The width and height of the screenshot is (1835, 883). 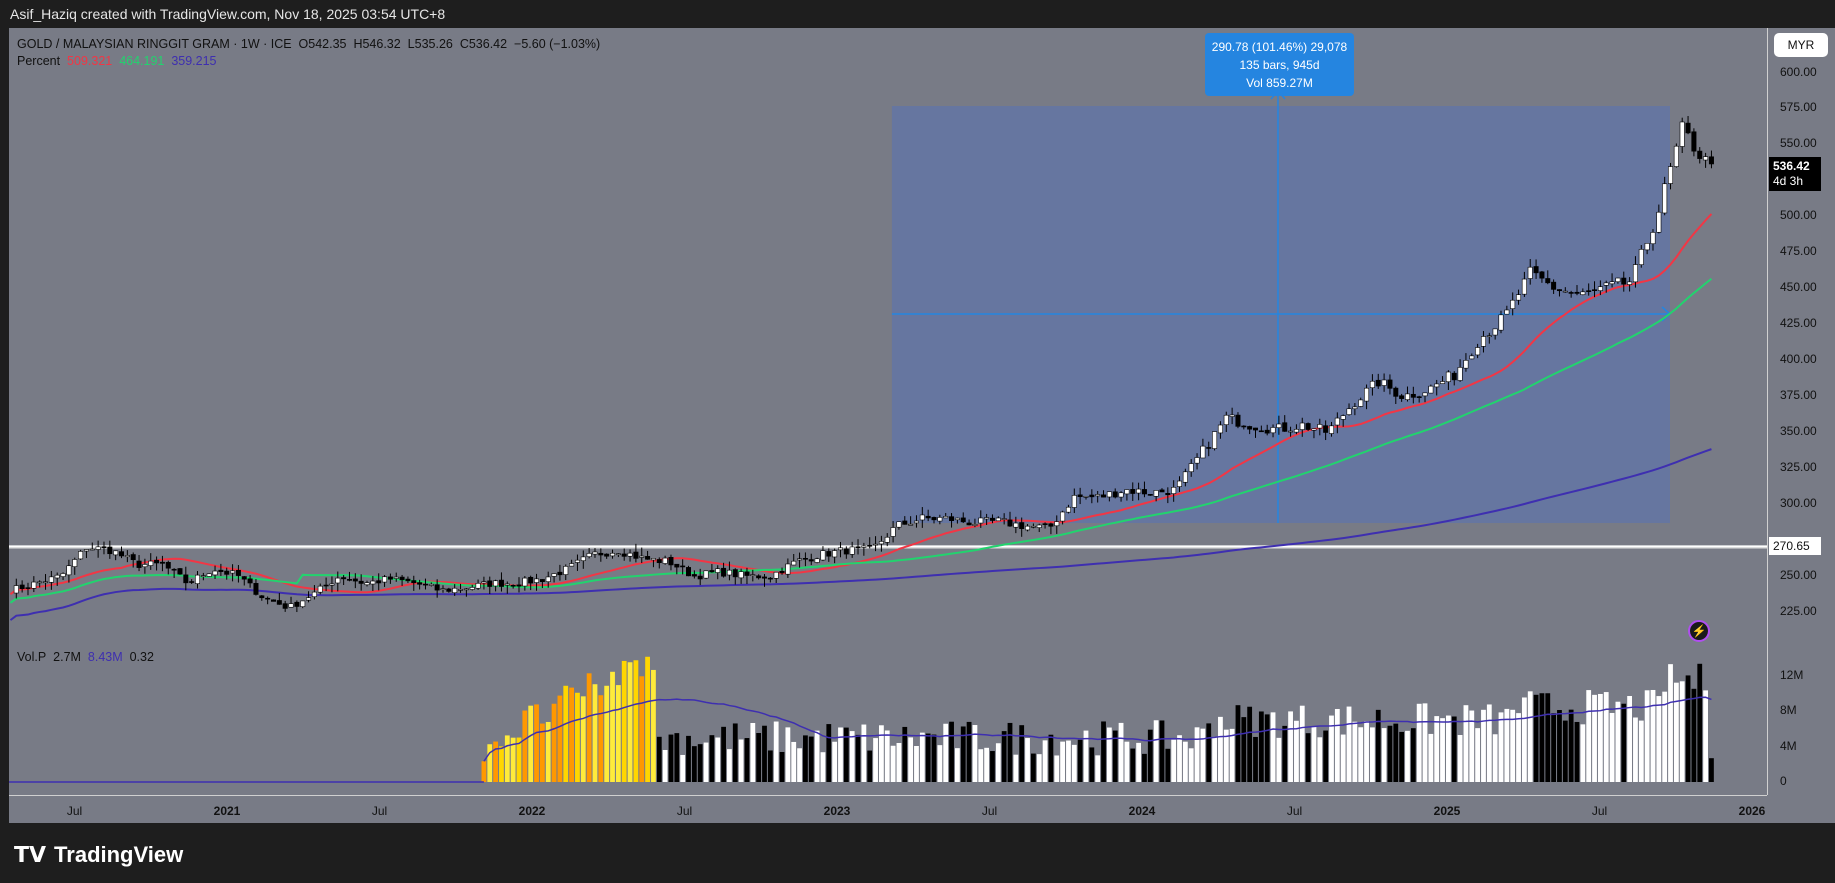 What do you see at coordinates (1798, 107) in the screenshot?
I see `price-tick: 575.00` at bounding box center [1798, 107].